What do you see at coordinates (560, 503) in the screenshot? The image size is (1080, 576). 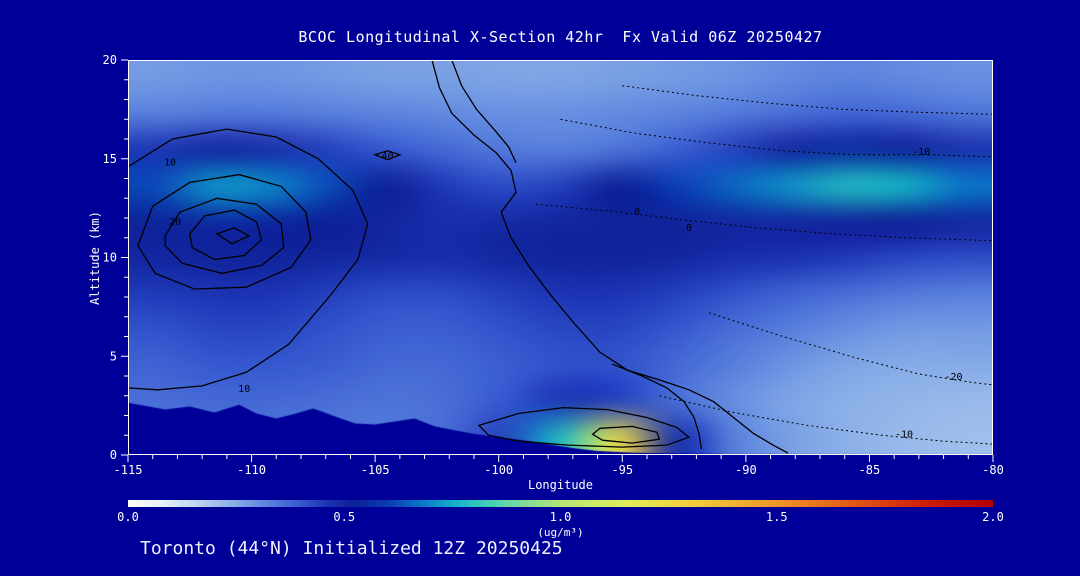 I see `colorbar` at bounding box center [560, 503].